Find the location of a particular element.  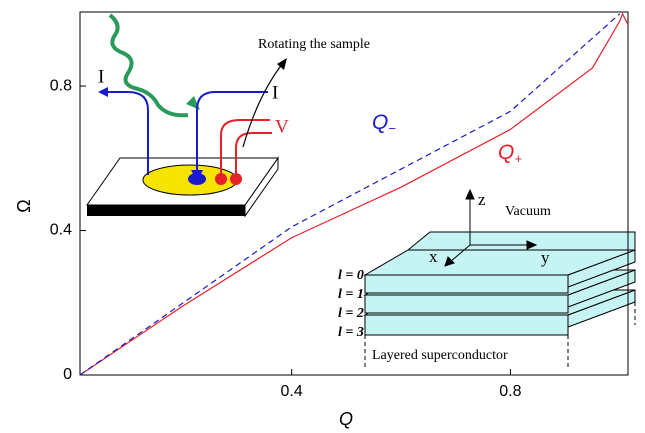

layer-label: l = 2 is located at coordinates (351, 313).